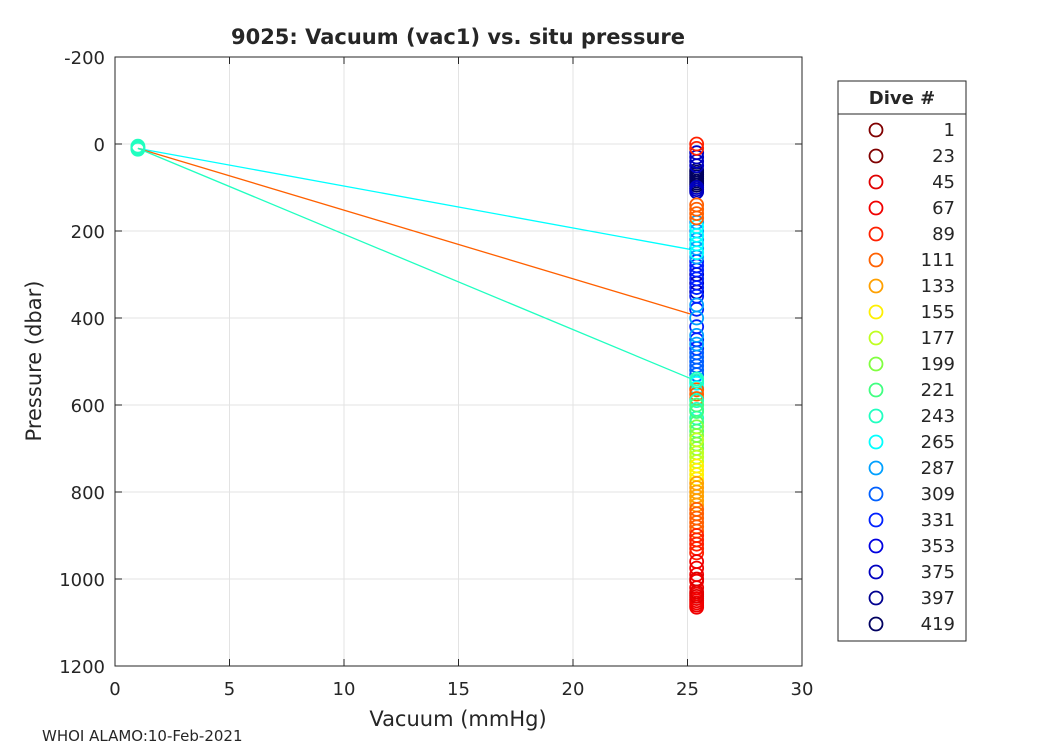  I want to click on y-tick-label: 600, so click(88, 406).